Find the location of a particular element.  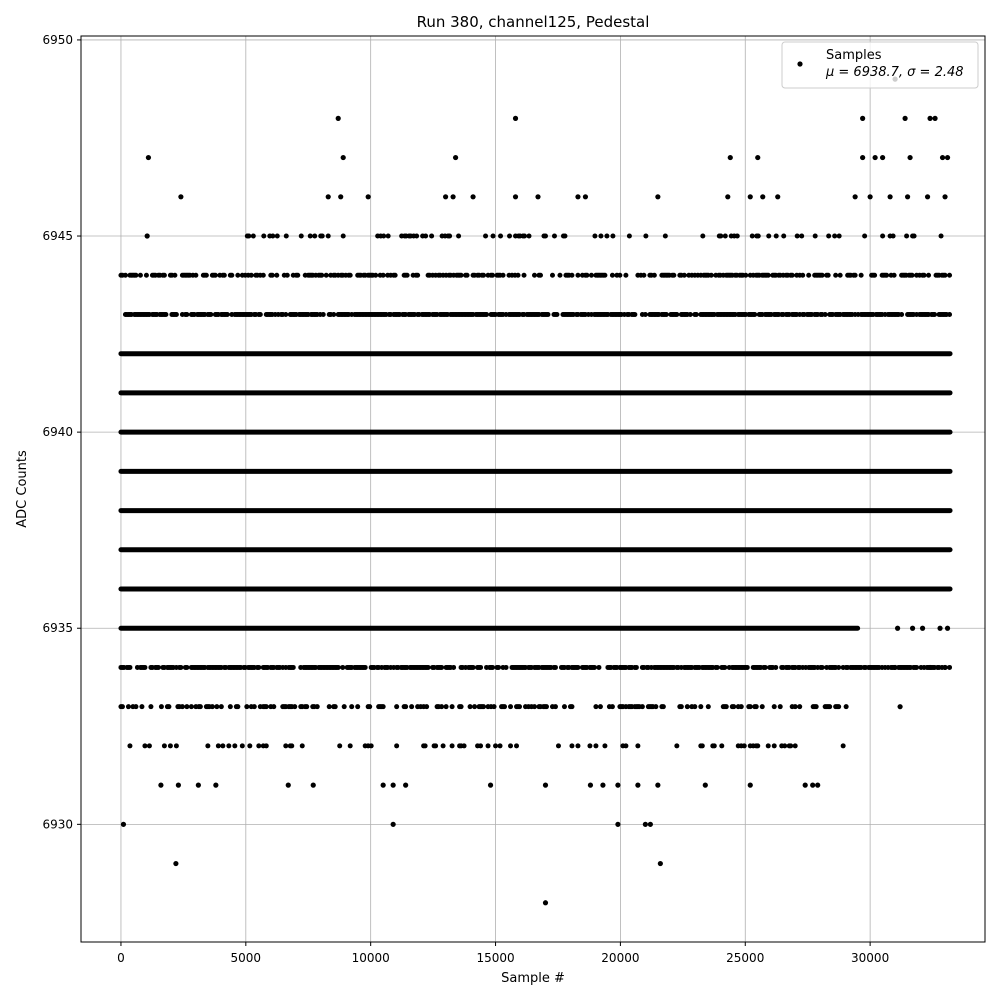

y-tick-label: 6930 is located at coordinates (57, 824).